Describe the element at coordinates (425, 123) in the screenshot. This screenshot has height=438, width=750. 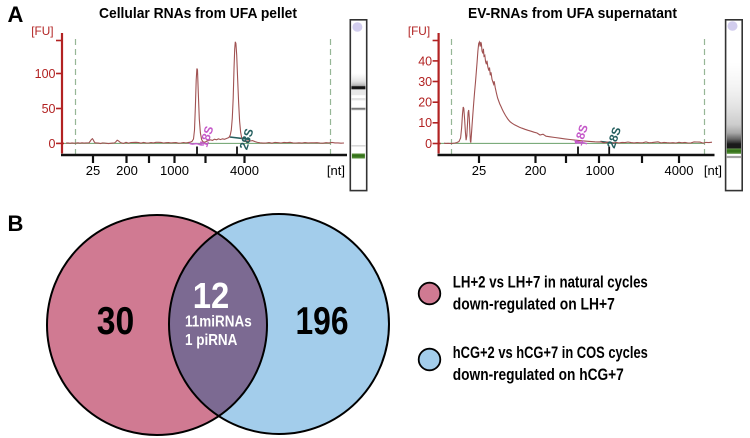
I see `svg-text: 10` at that location.